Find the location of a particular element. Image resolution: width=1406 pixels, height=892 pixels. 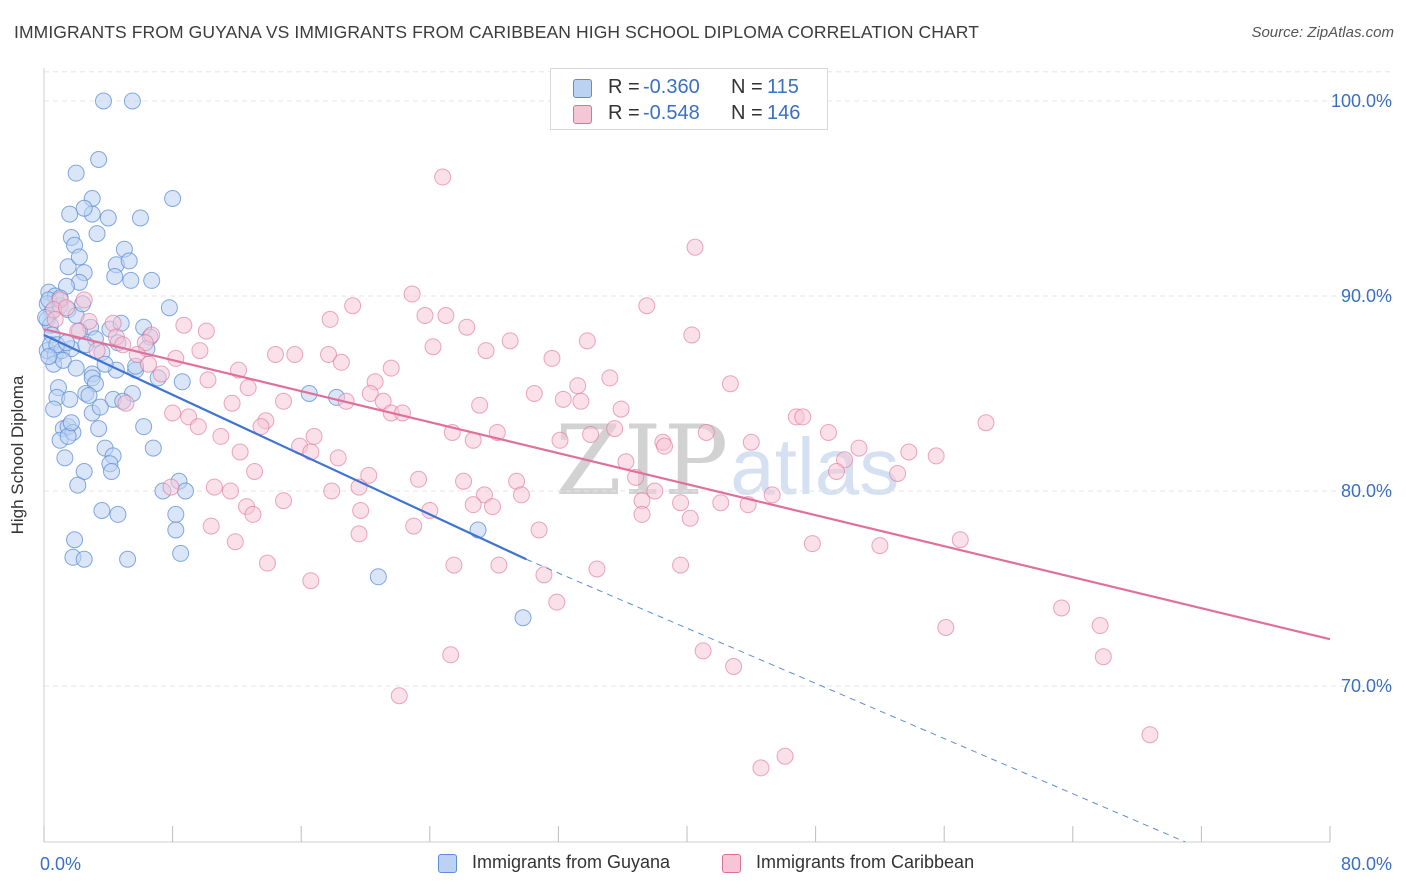

legend-r-label: R = is located at coordinates (624, 87).